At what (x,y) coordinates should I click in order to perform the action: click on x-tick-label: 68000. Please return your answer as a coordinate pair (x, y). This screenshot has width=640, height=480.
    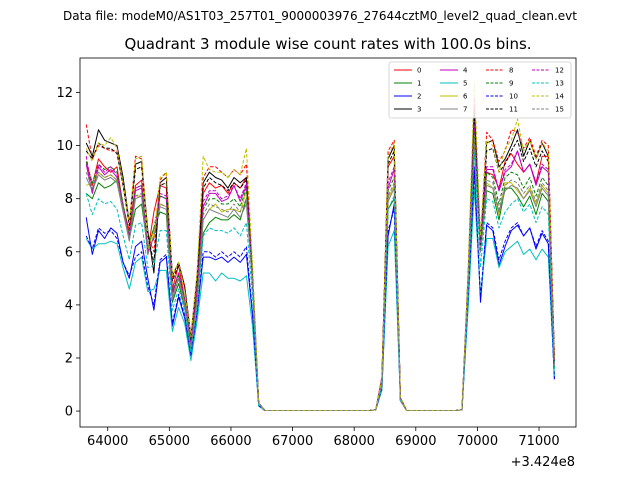
    Looking at the image, I should click on (354, 441).